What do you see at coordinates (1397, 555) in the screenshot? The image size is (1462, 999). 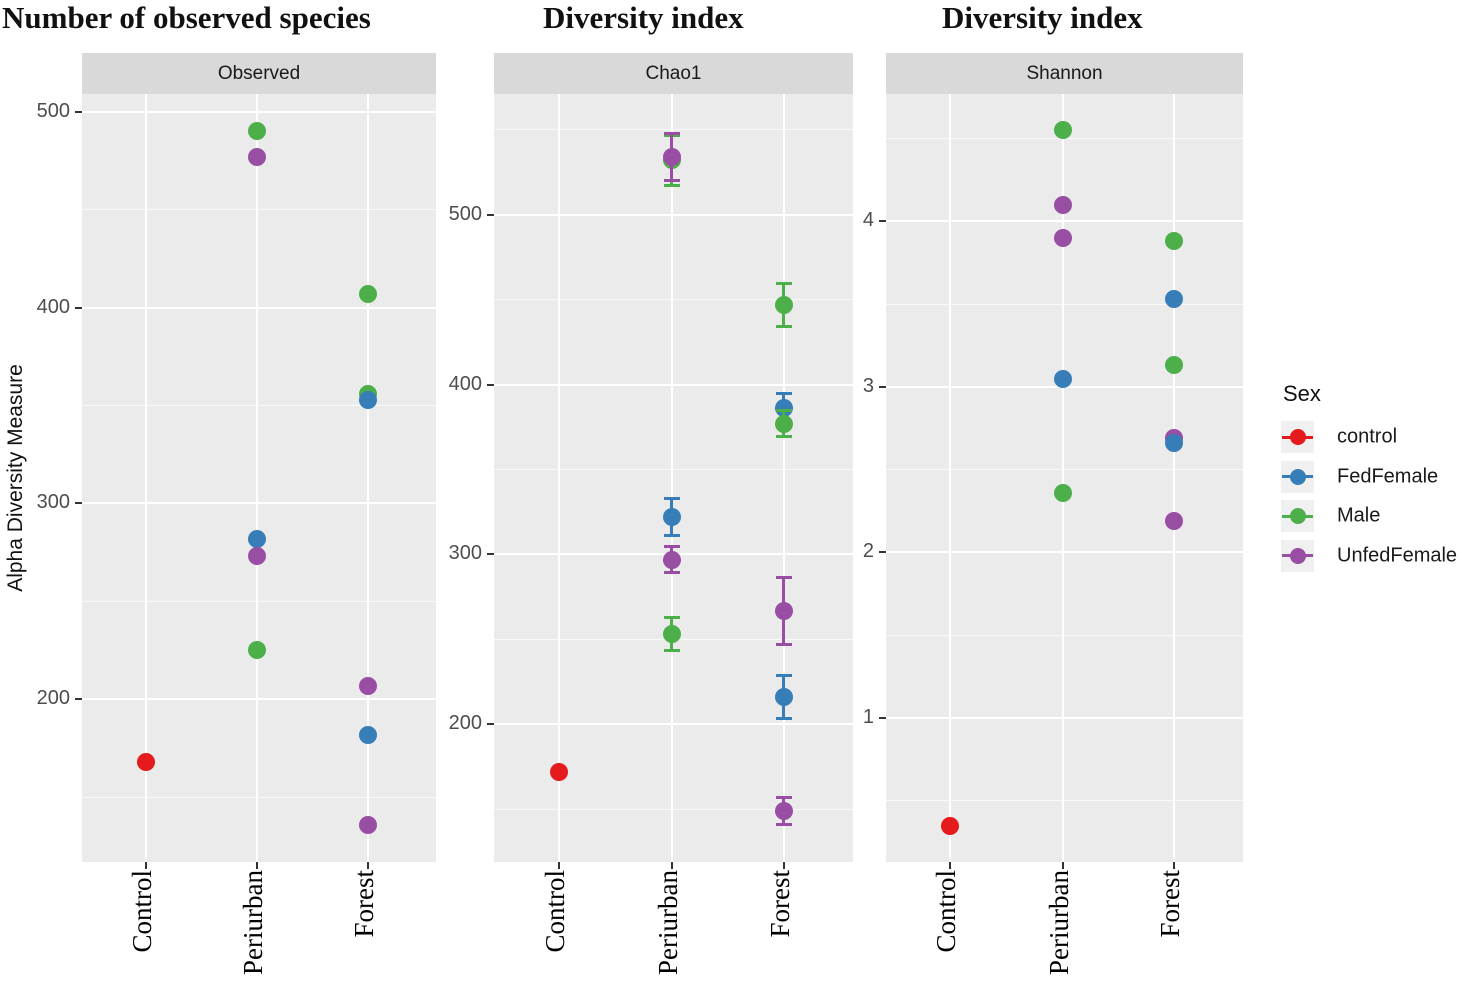 I see `legend-item-label: UnfedFemale` at bounding box center [1397, 555].